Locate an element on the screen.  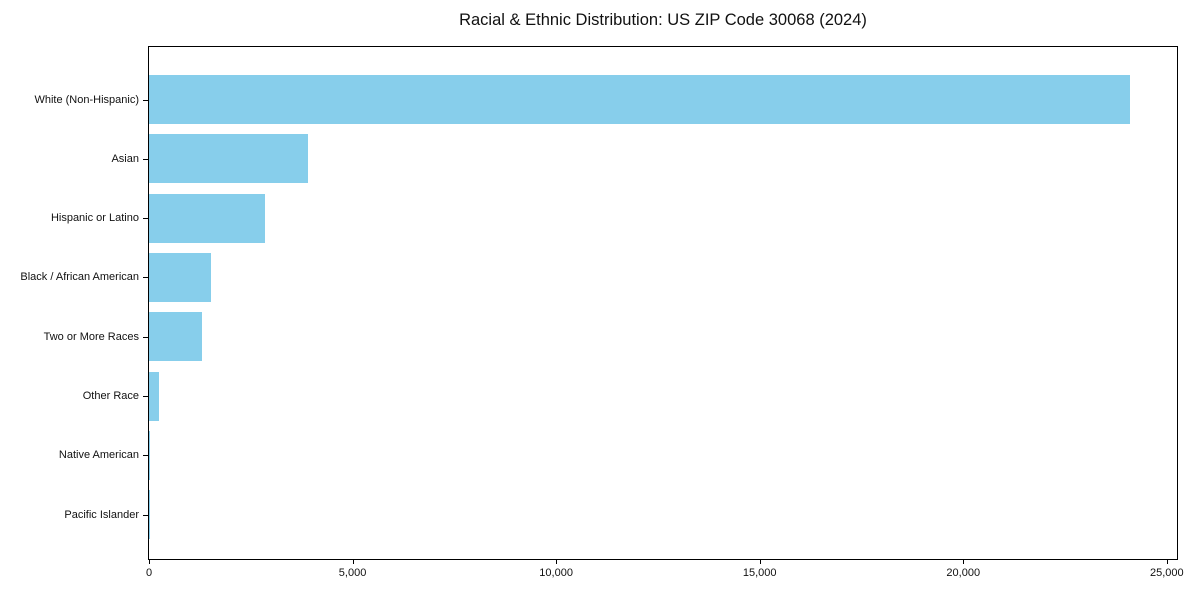
x-tick-label: 0 is located at coordinates (149, 573).